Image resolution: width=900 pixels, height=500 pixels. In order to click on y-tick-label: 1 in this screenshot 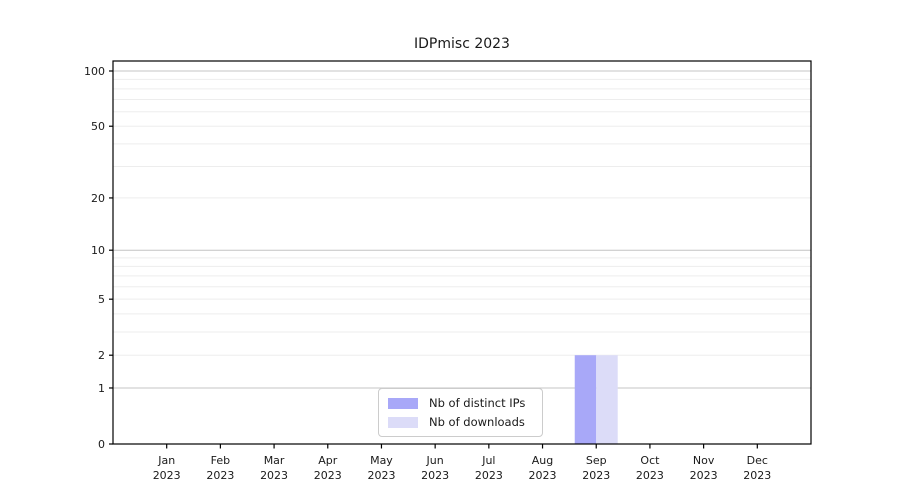, I will do `click(101, 388)`.